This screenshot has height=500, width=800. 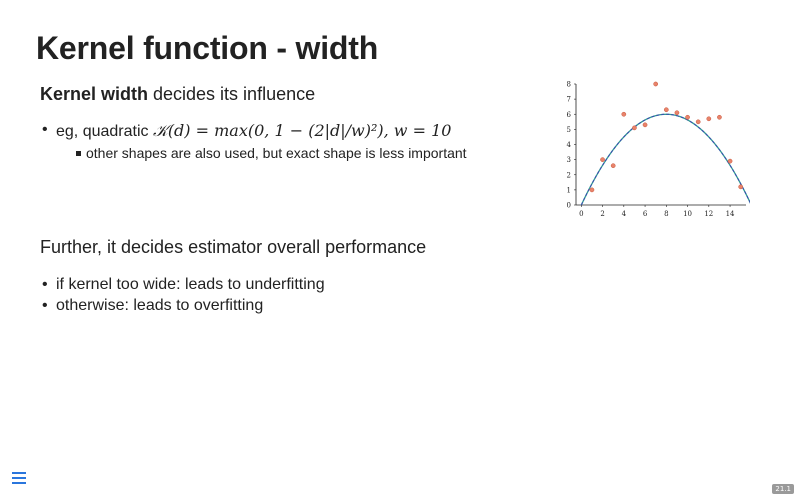 What do you see at coordinates (94, 94) in the screenshot?
I see `lead-bold: Kernel width` at bounding box center [94, 94].